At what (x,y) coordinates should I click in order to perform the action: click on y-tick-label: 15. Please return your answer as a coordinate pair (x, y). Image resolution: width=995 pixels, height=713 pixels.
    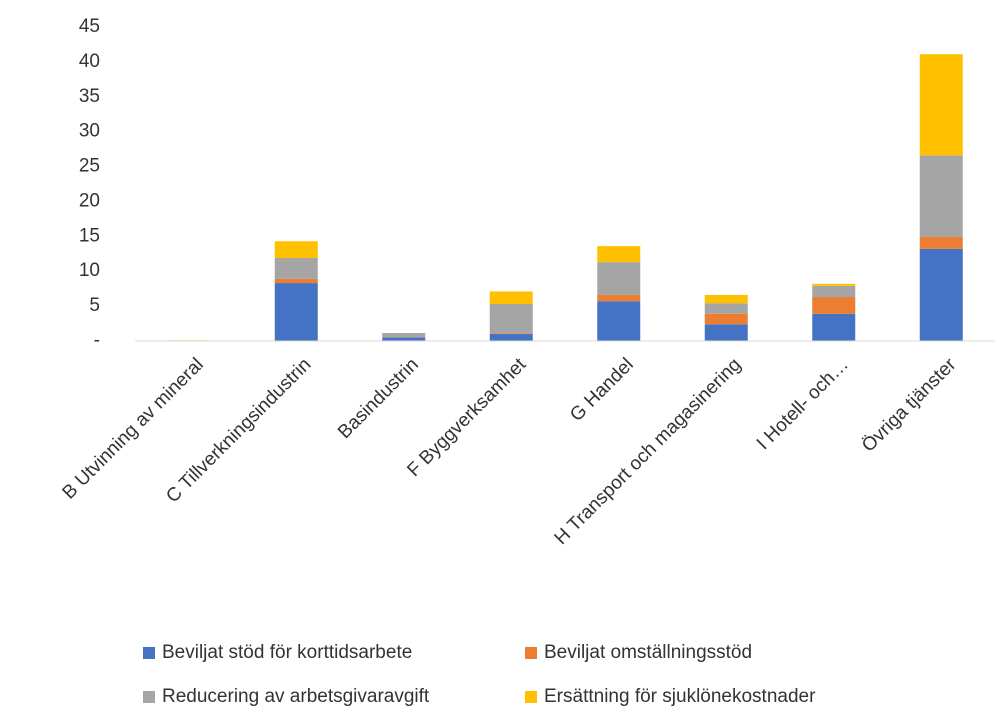
    Looking at the image, I should click on (89, 235).